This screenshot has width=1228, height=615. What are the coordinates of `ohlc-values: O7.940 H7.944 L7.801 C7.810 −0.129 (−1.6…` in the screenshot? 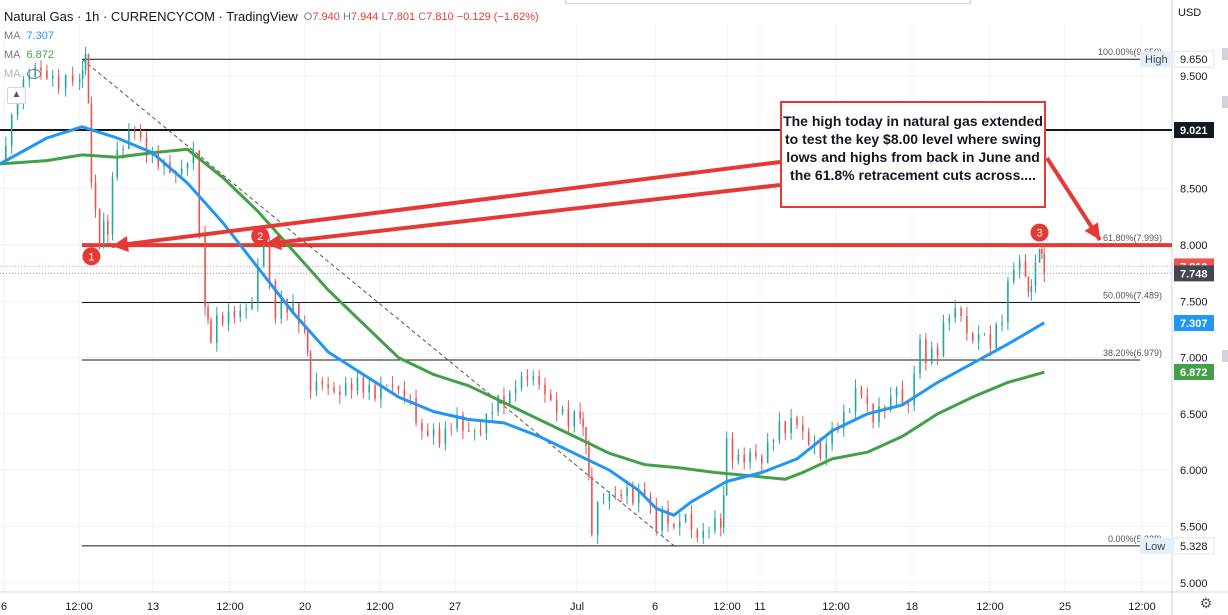 It's located at (421, 16).